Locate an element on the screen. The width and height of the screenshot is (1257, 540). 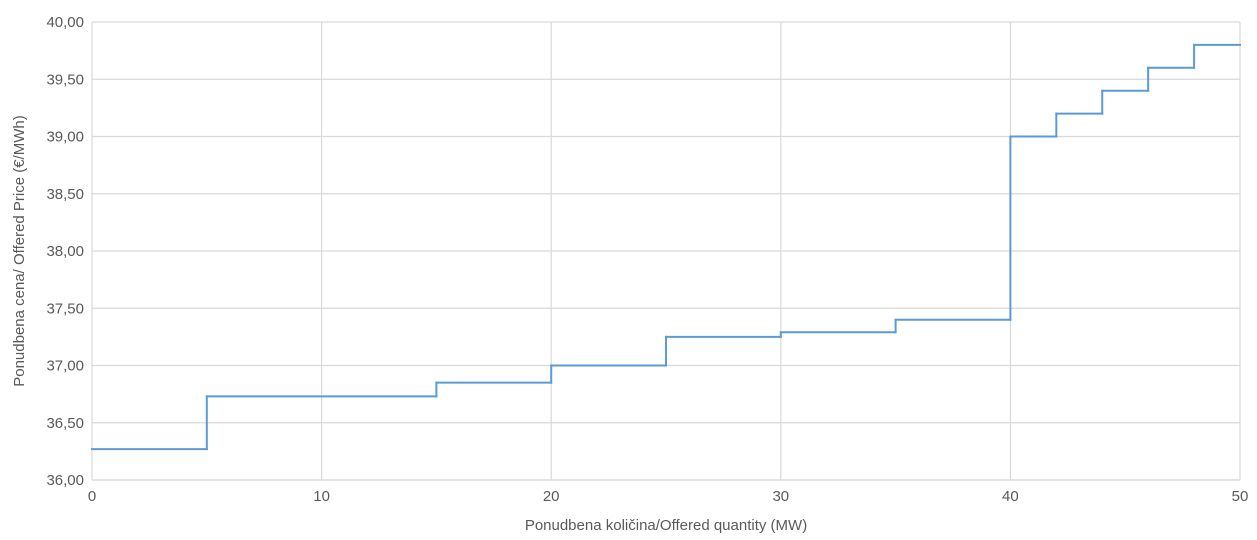
y-tick-label: 36,50 is located at coordinates (65, 423).